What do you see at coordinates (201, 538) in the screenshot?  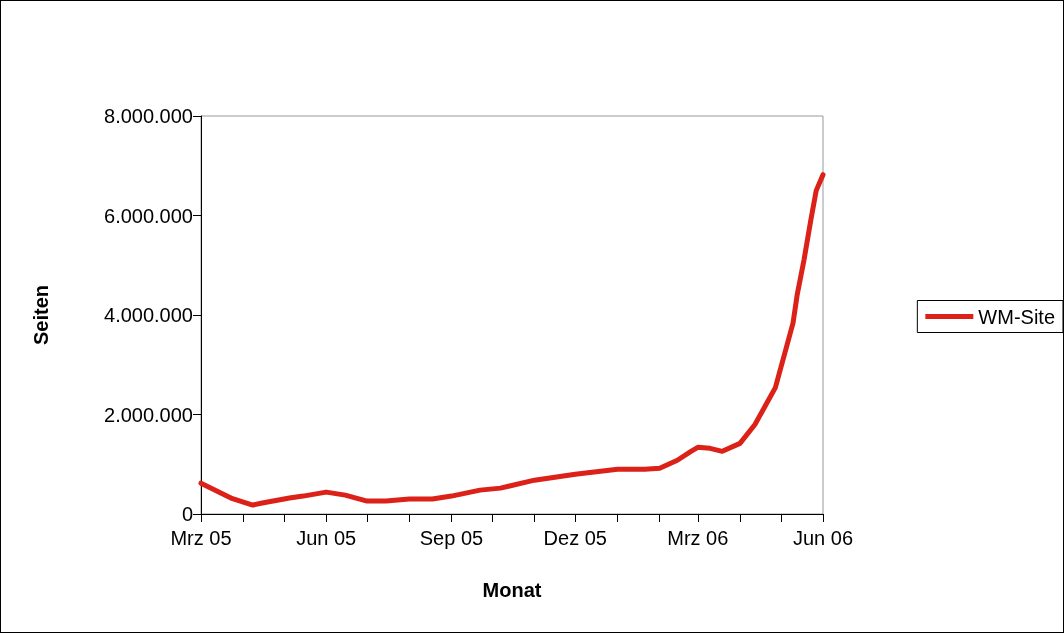 I see `x-tick-label: Mrz 05` at bounding box center [201, 538].